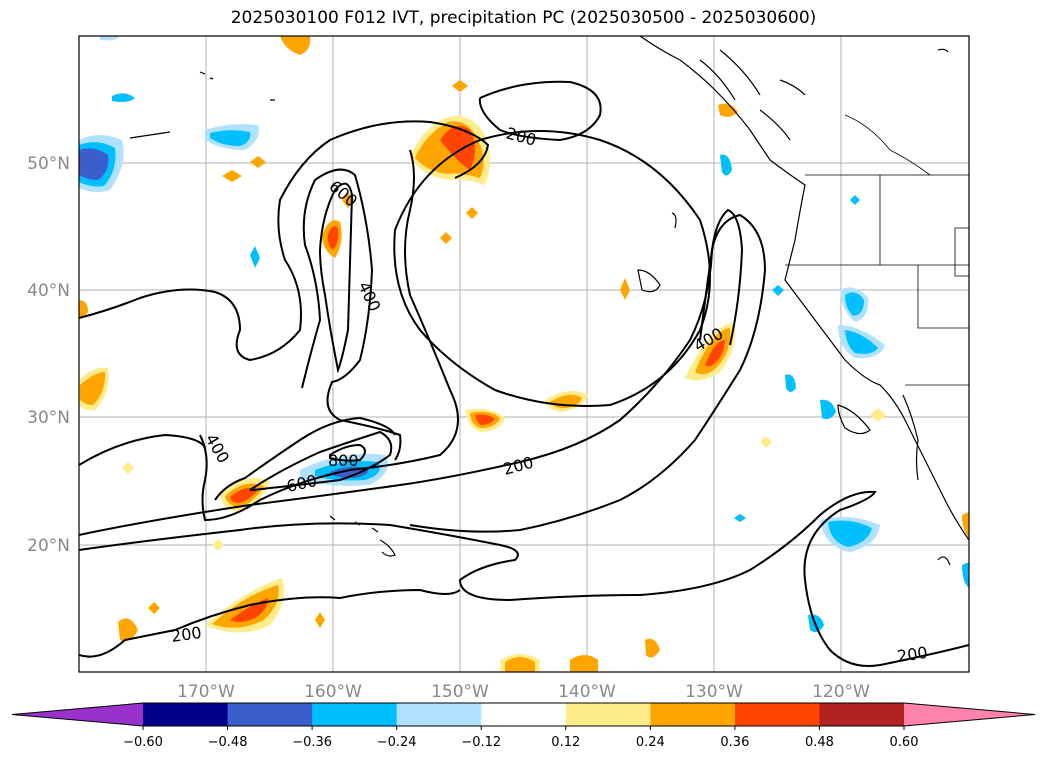  I want to click on borders, so click(877, 250).